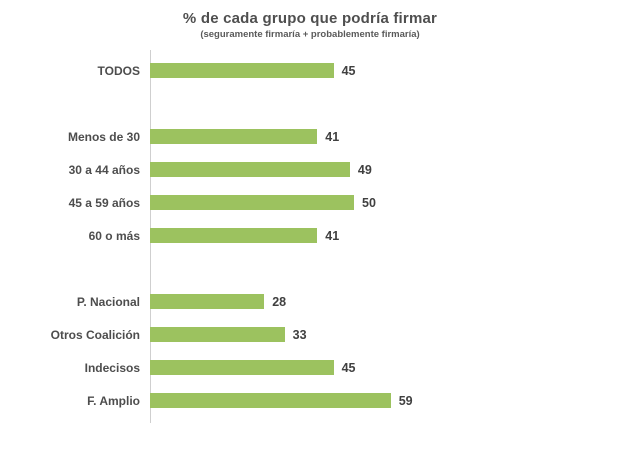 The width and height of the screenshot is (620, 451). I want to click on value-label: 49, so click(364, 169).